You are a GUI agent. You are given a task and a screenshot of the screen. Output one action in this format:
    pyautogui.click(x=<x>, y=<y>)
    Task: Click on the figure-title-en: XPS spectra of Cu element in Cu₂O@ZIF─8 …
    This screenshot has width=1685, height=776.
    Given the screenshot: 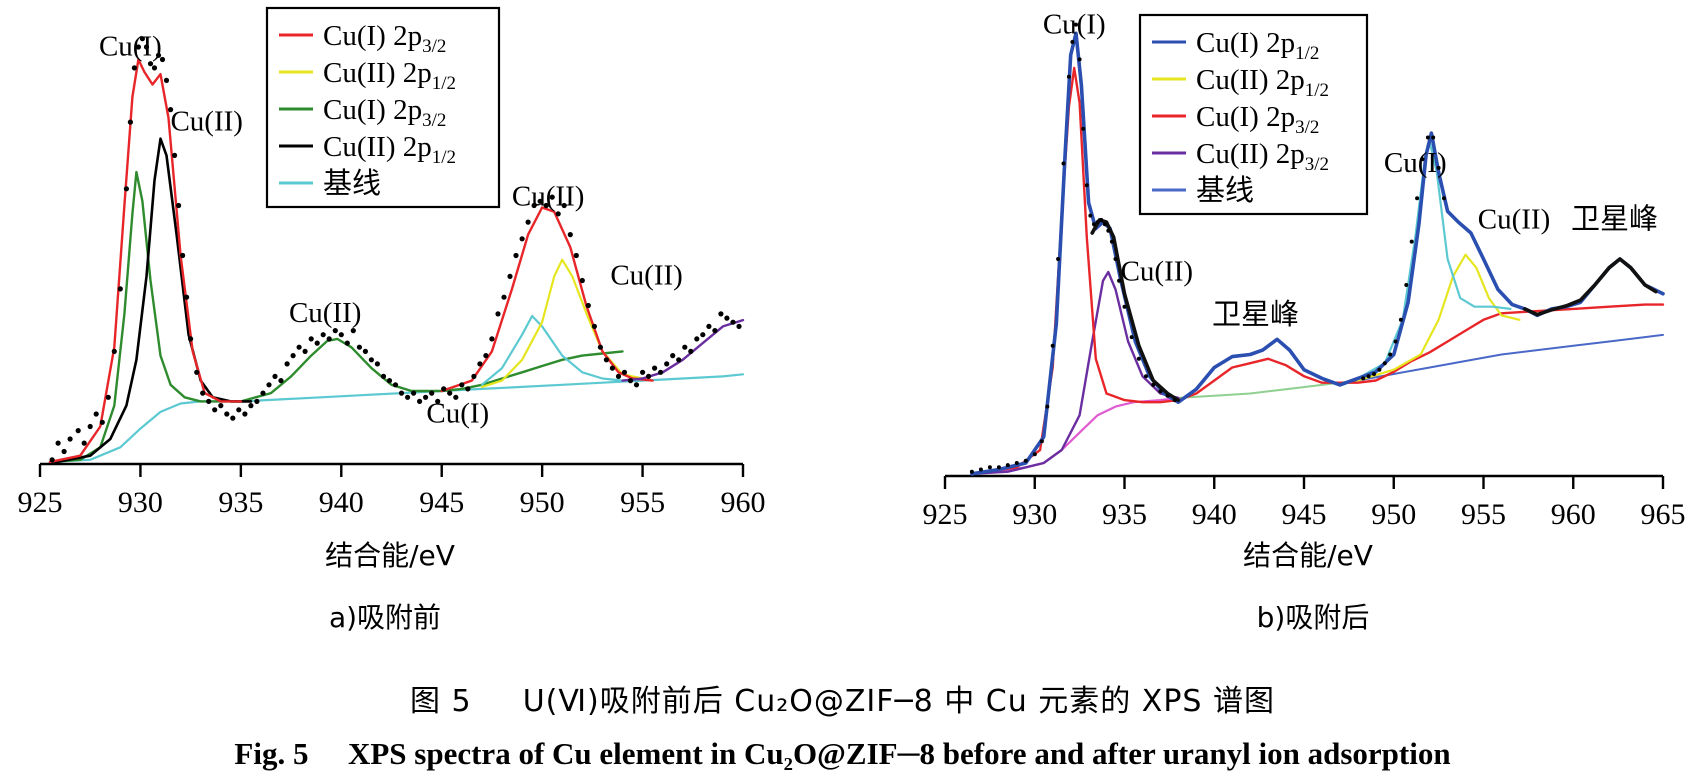 What is the action you would take?
    pyautogui.click(x=899, y=753)
    